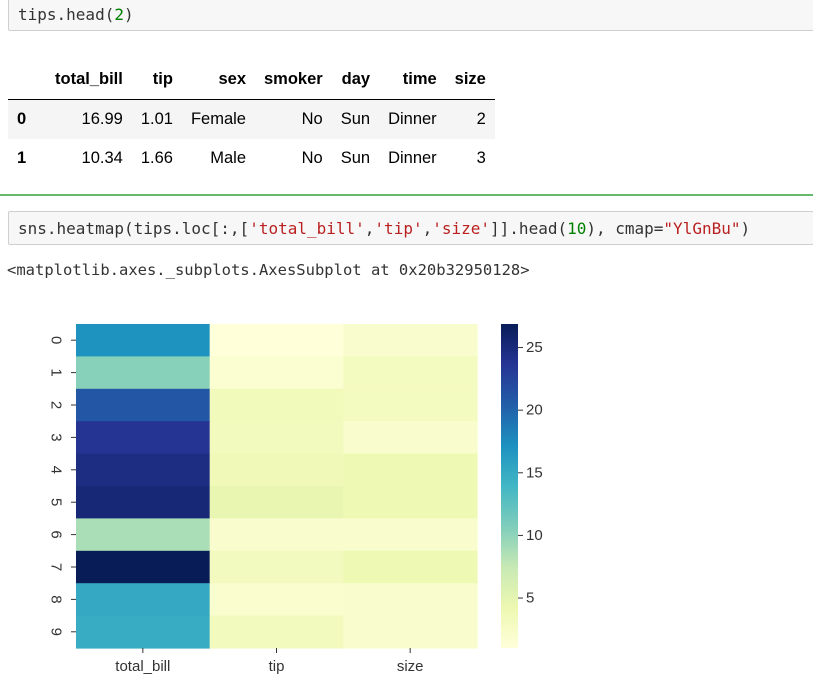  What do you see at coordinates (218, 80) in the screenshot?
I see `table-column-header: sex` at bounding box center [218, 80].